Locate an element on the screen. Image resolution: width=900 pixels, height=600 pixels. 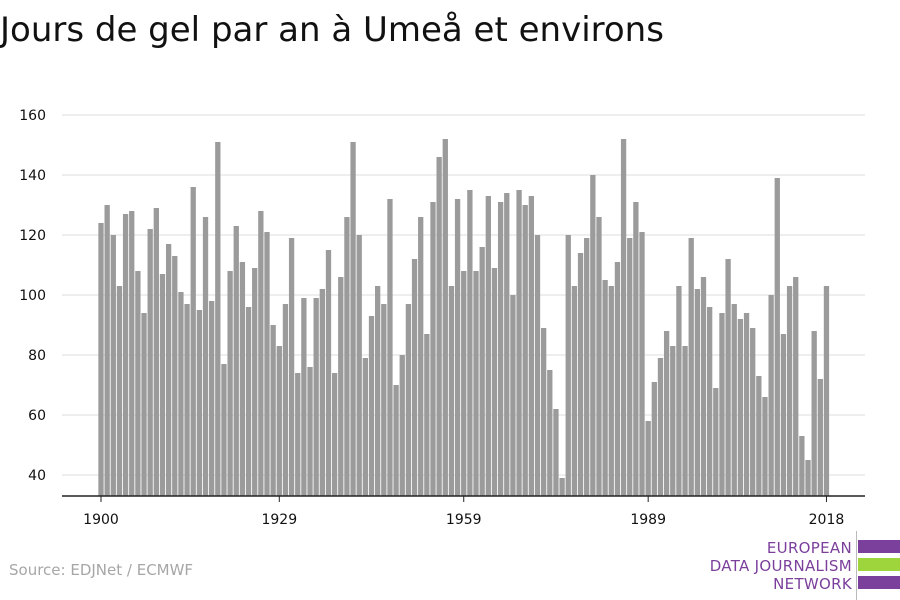
bar-1915 is located at coordinates (193, 341).